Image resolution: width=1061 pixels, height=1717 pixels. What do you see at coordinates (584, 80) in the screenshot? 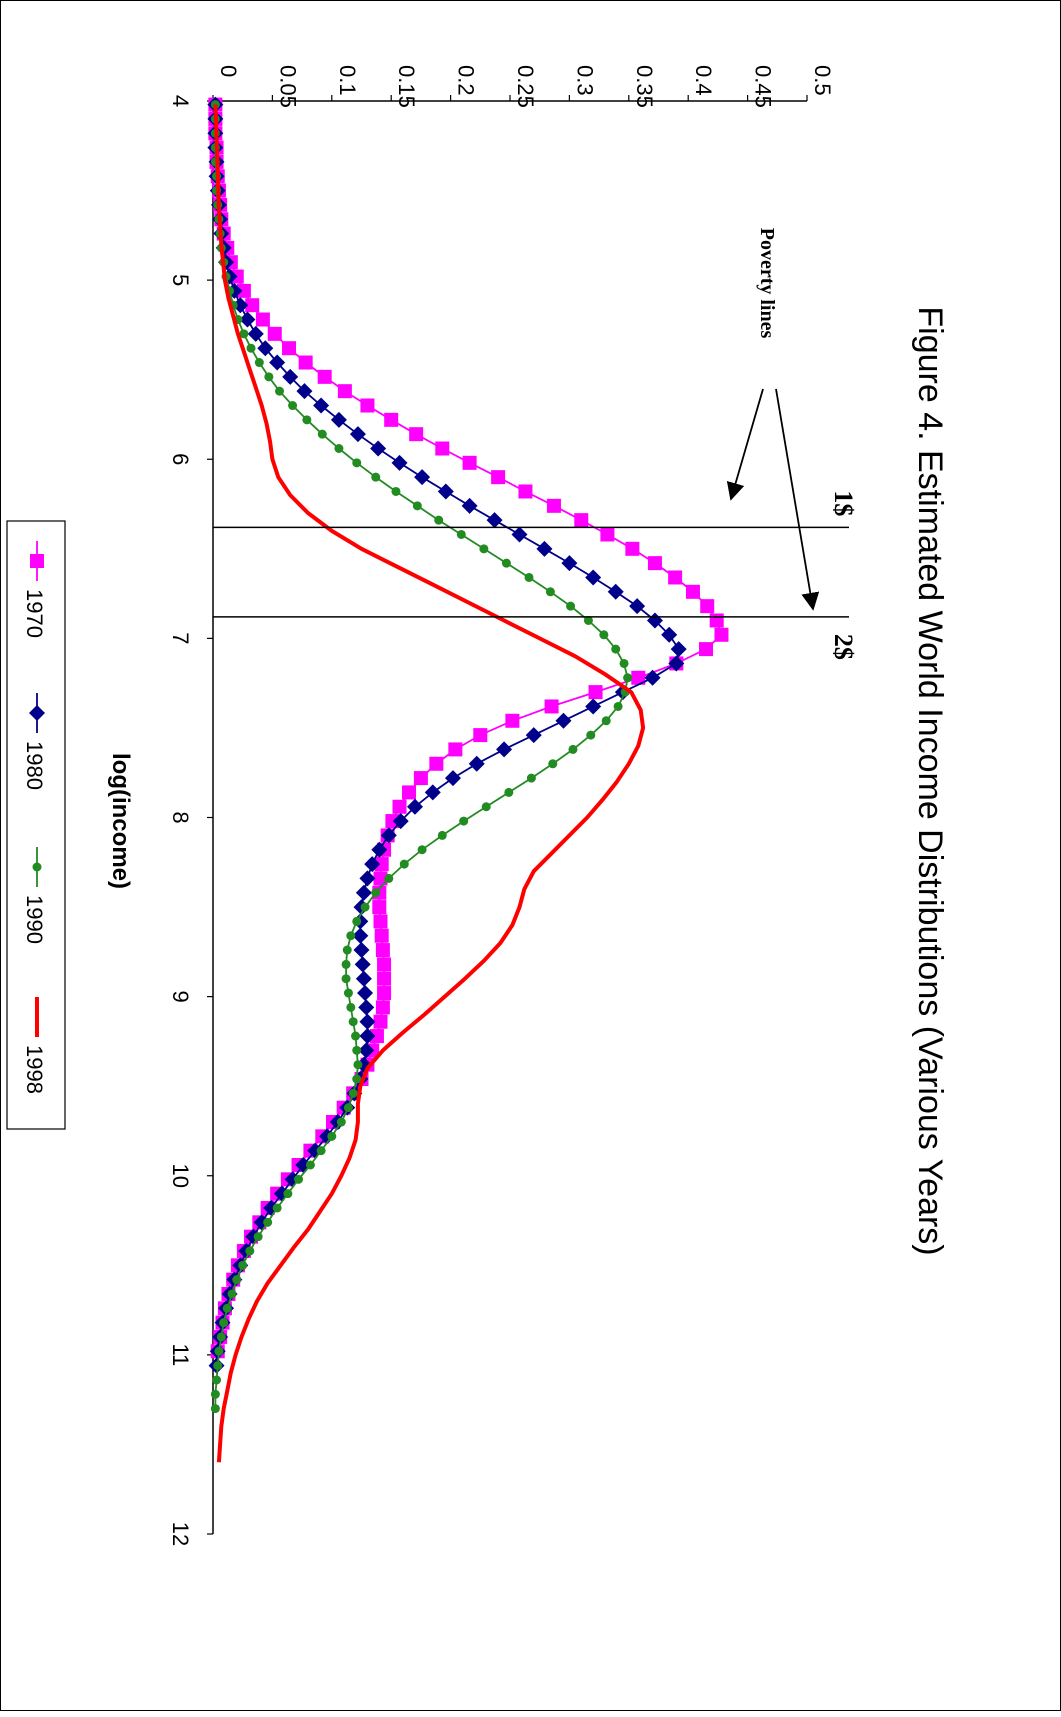
I see `value-tick-label: 0.3` at bounding box center [584, 80].